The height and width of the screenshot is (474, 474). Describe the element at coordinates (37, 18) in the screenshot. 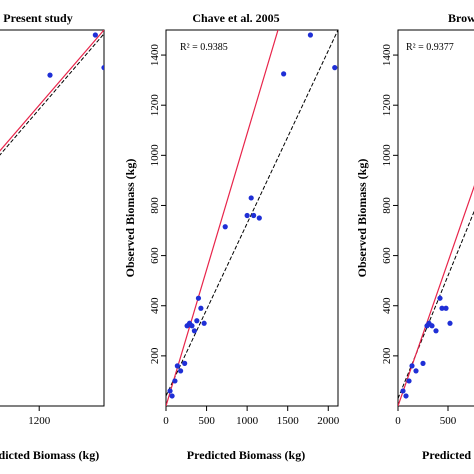

I see `chart-title: Present study` at that location.